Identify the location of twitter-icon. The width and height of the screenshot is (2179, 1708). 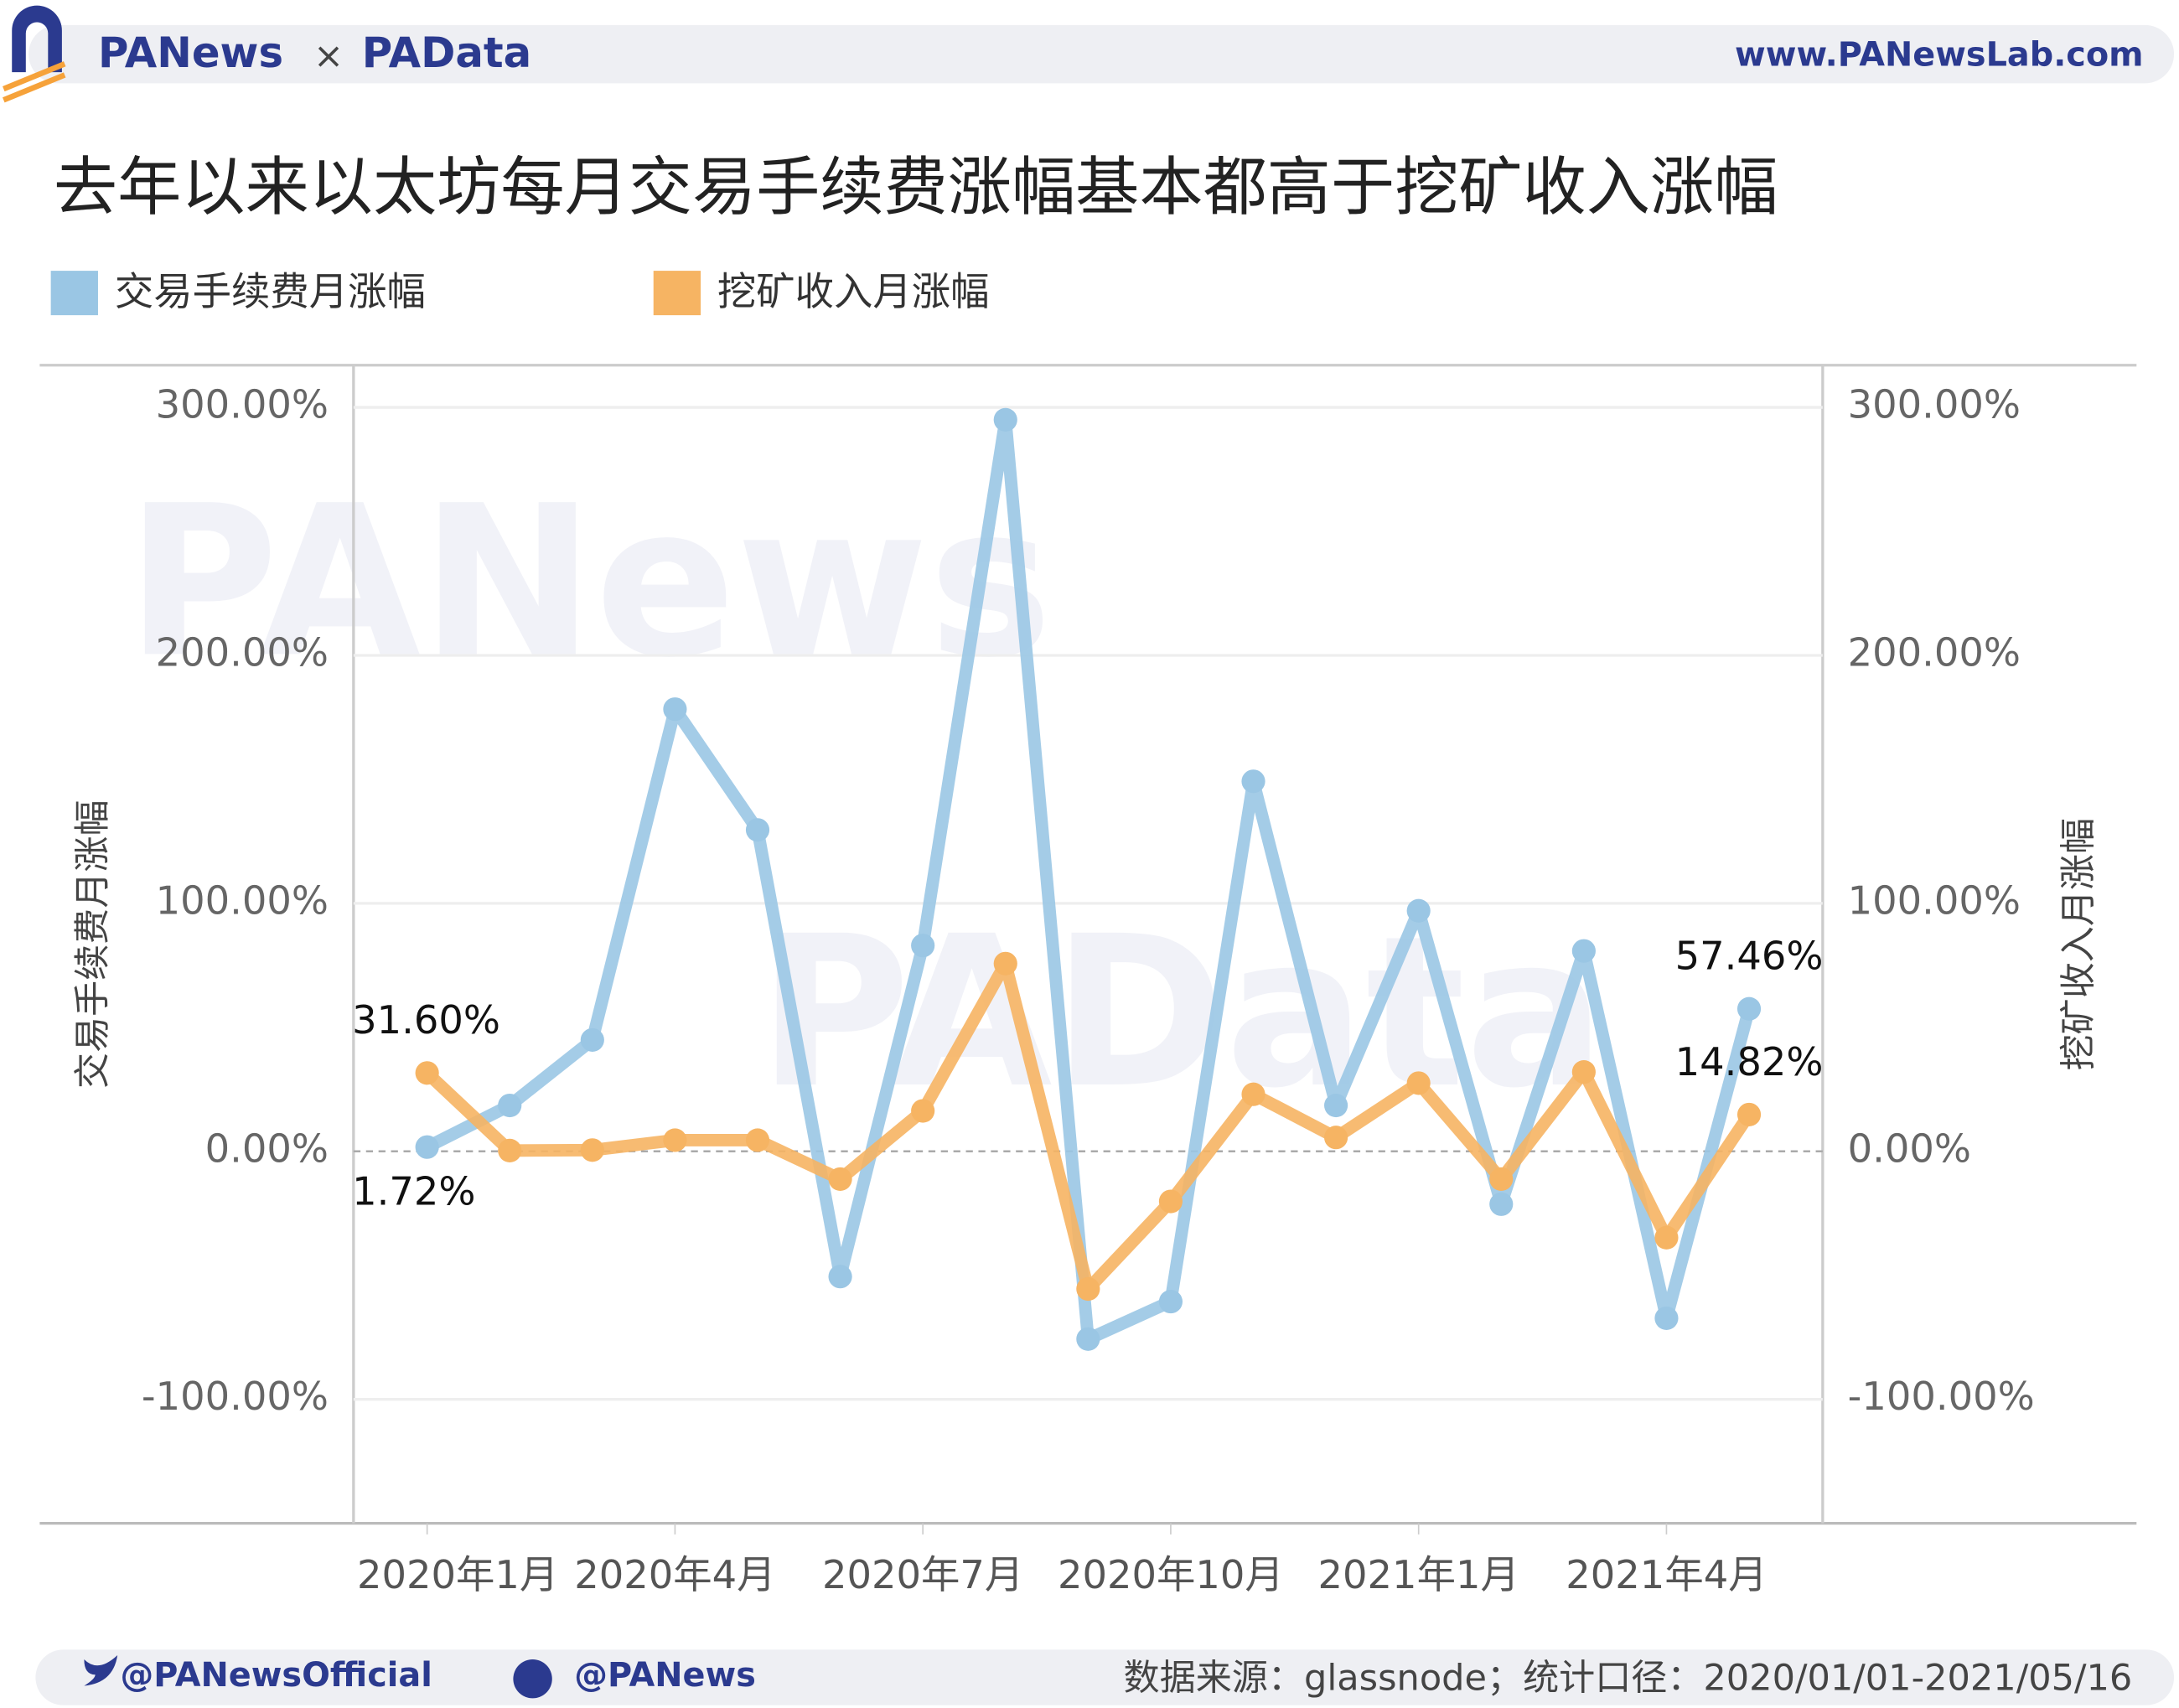
(101, 1670).